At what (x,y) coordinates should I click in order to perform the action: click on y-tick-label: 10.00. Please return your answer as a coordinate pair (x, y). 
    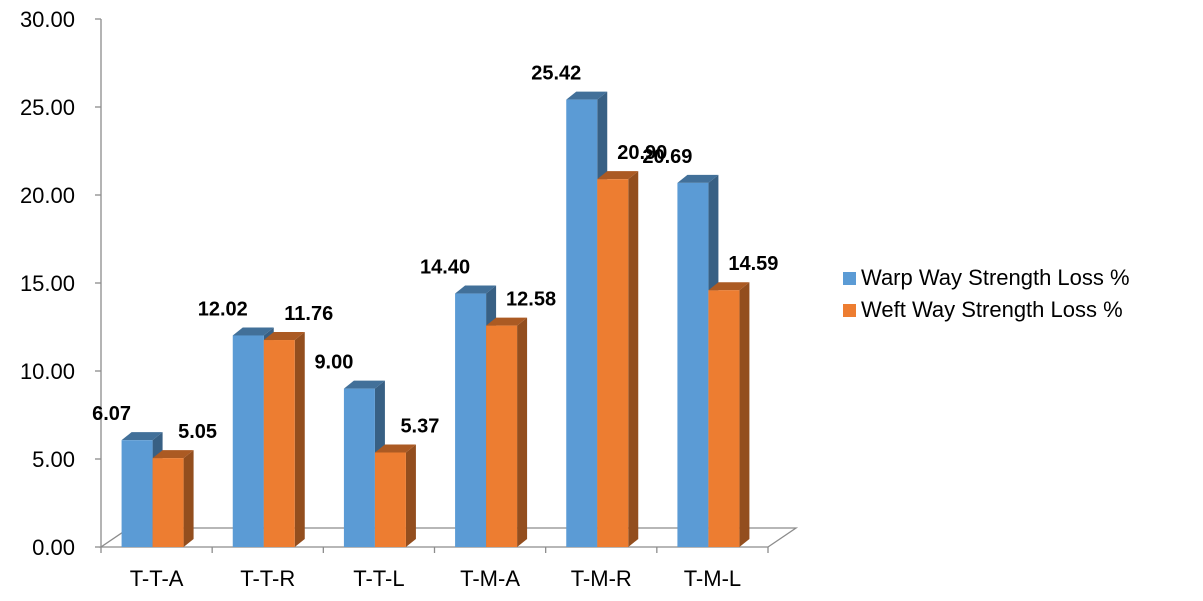
    Looking at the image, I should click on (47, 371).